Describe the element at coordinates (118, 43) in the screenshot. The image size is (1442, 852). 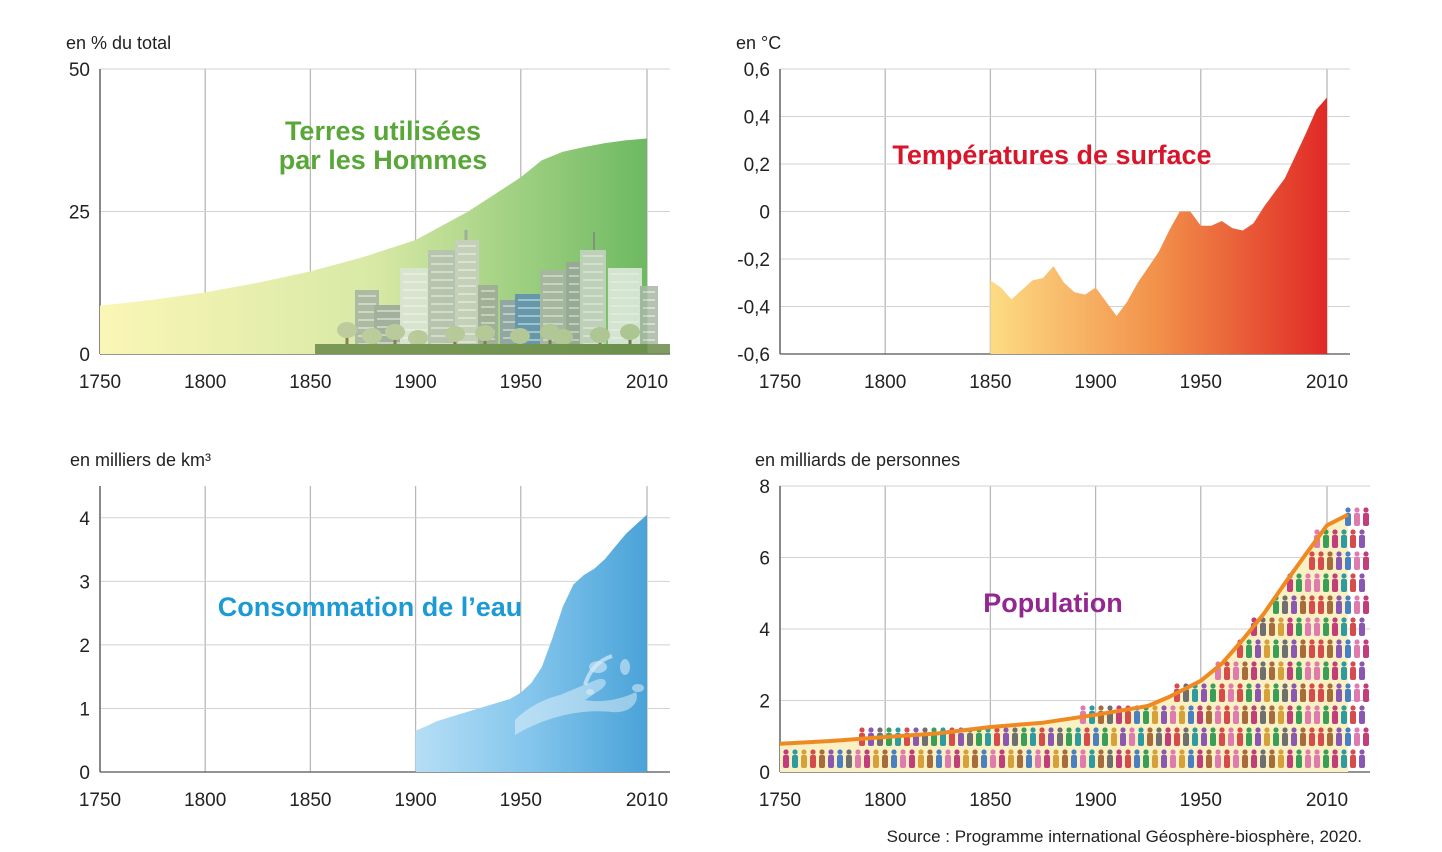
I see `y-axis-unit: en % du total` at that location.